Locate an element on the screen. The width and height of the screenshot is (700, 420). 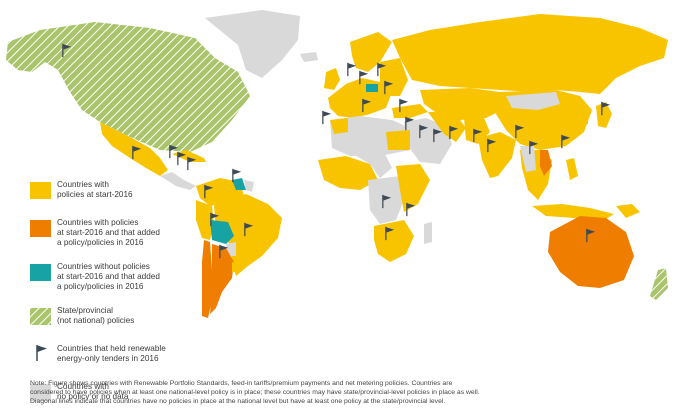
central-africa is located at coordinates (386, 200).